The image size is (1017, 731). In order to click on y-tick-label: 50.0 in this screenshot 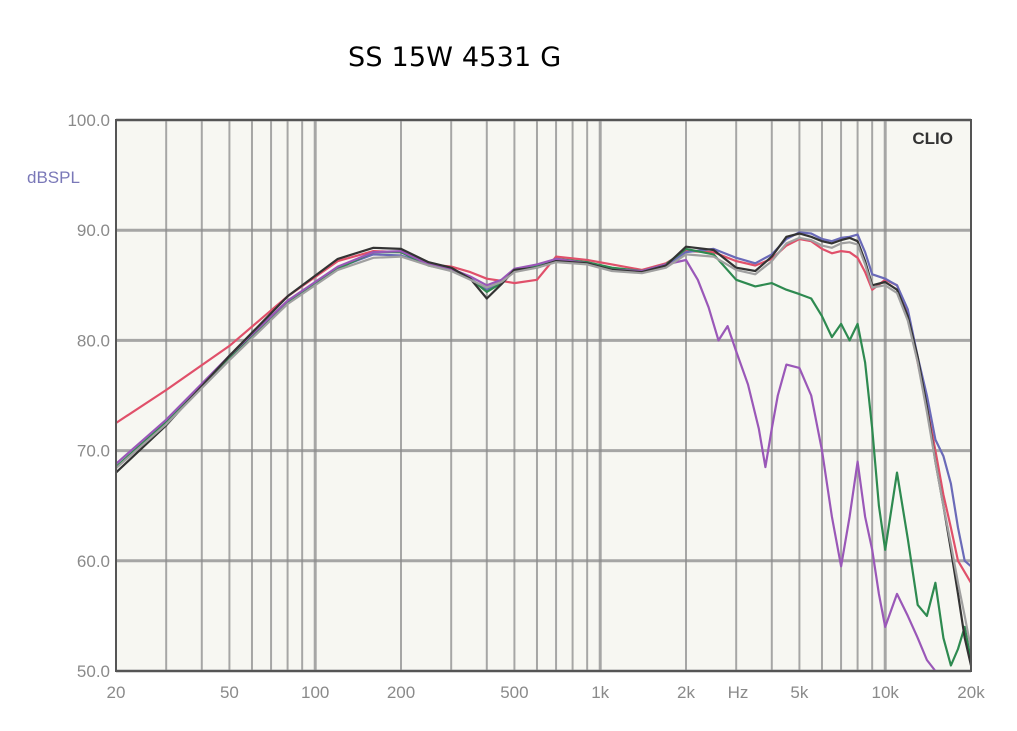, I will do `click(93, 671)`.